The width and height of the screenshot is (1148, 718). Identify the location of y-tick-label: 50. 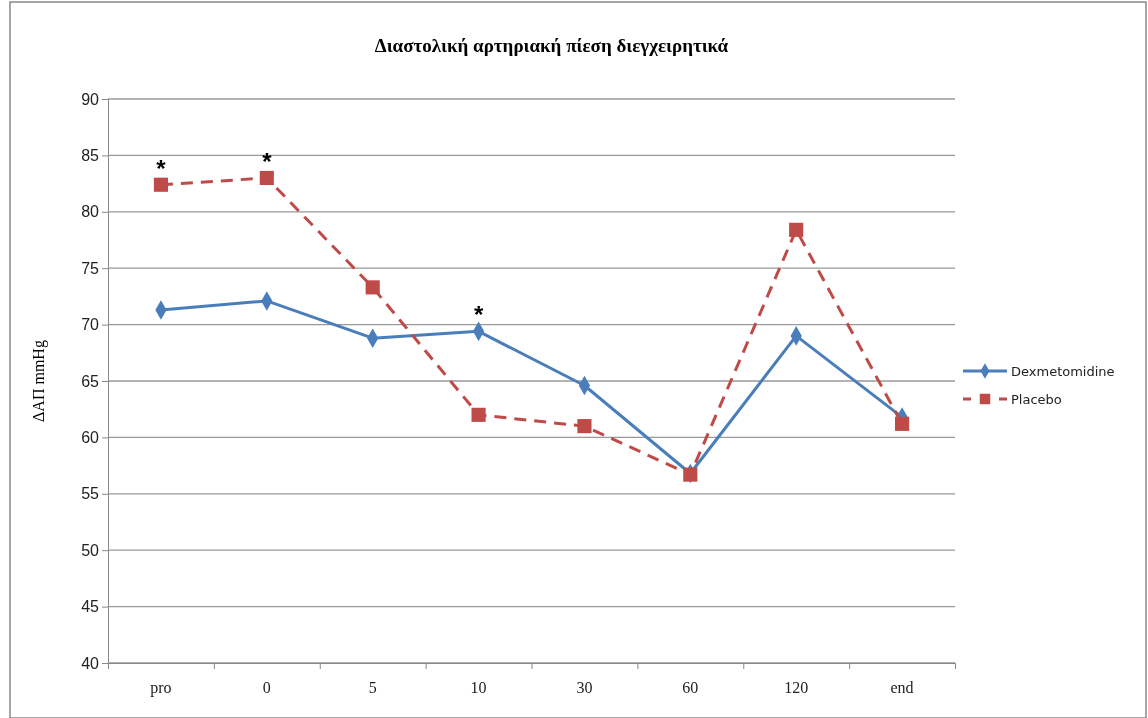
(90, 550).